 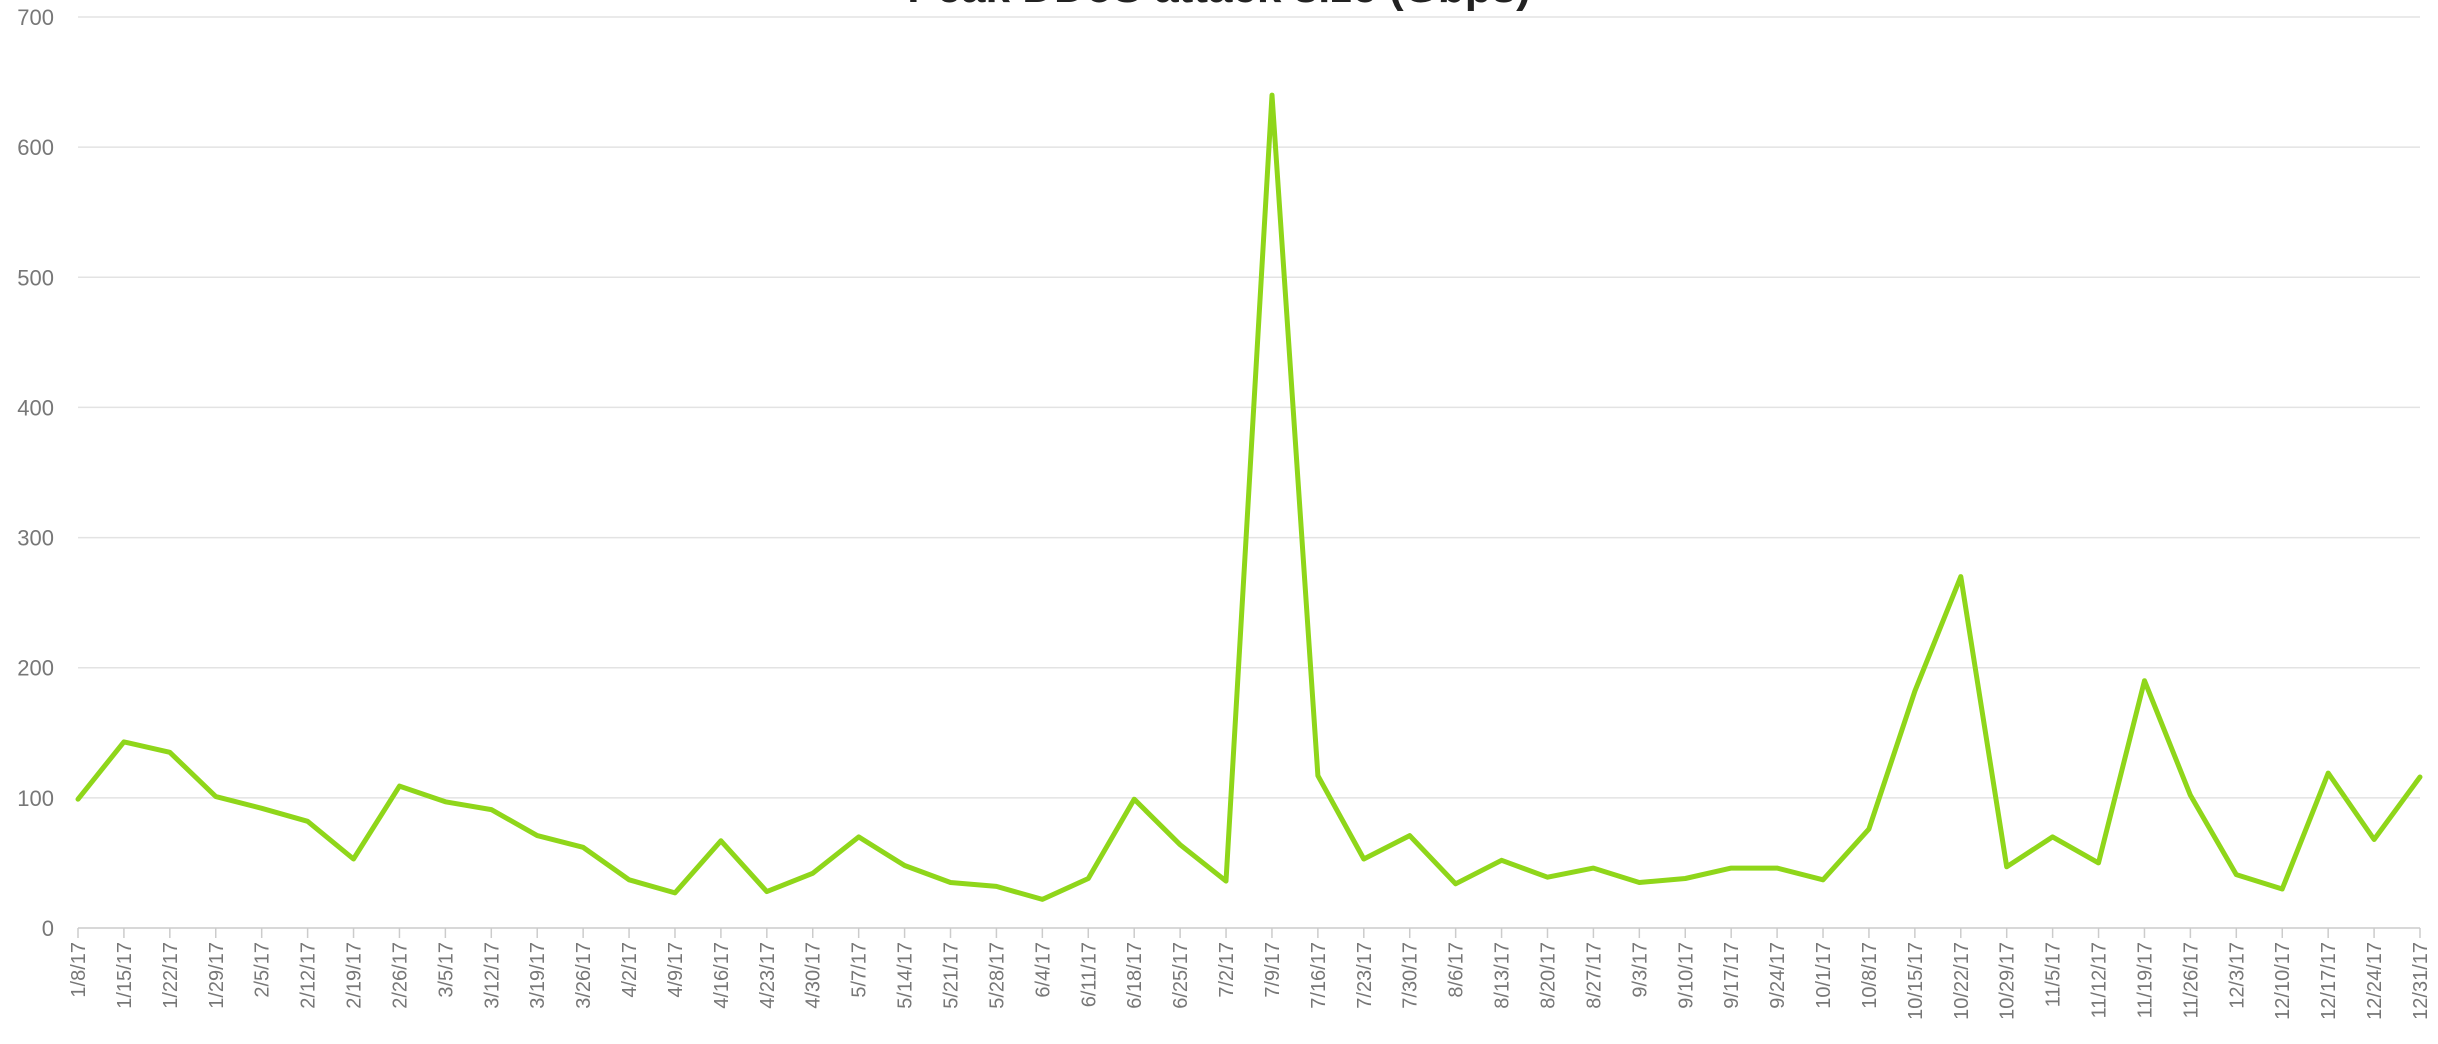 I want to click on x-tick-label: 1/22/17, so click(x=171, y=975).